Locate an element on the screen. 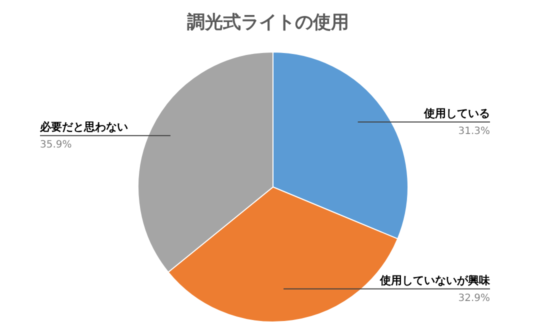 This screenshot has width=536, height=331. data-label: 32.9% is located at coordinates (474, 298).